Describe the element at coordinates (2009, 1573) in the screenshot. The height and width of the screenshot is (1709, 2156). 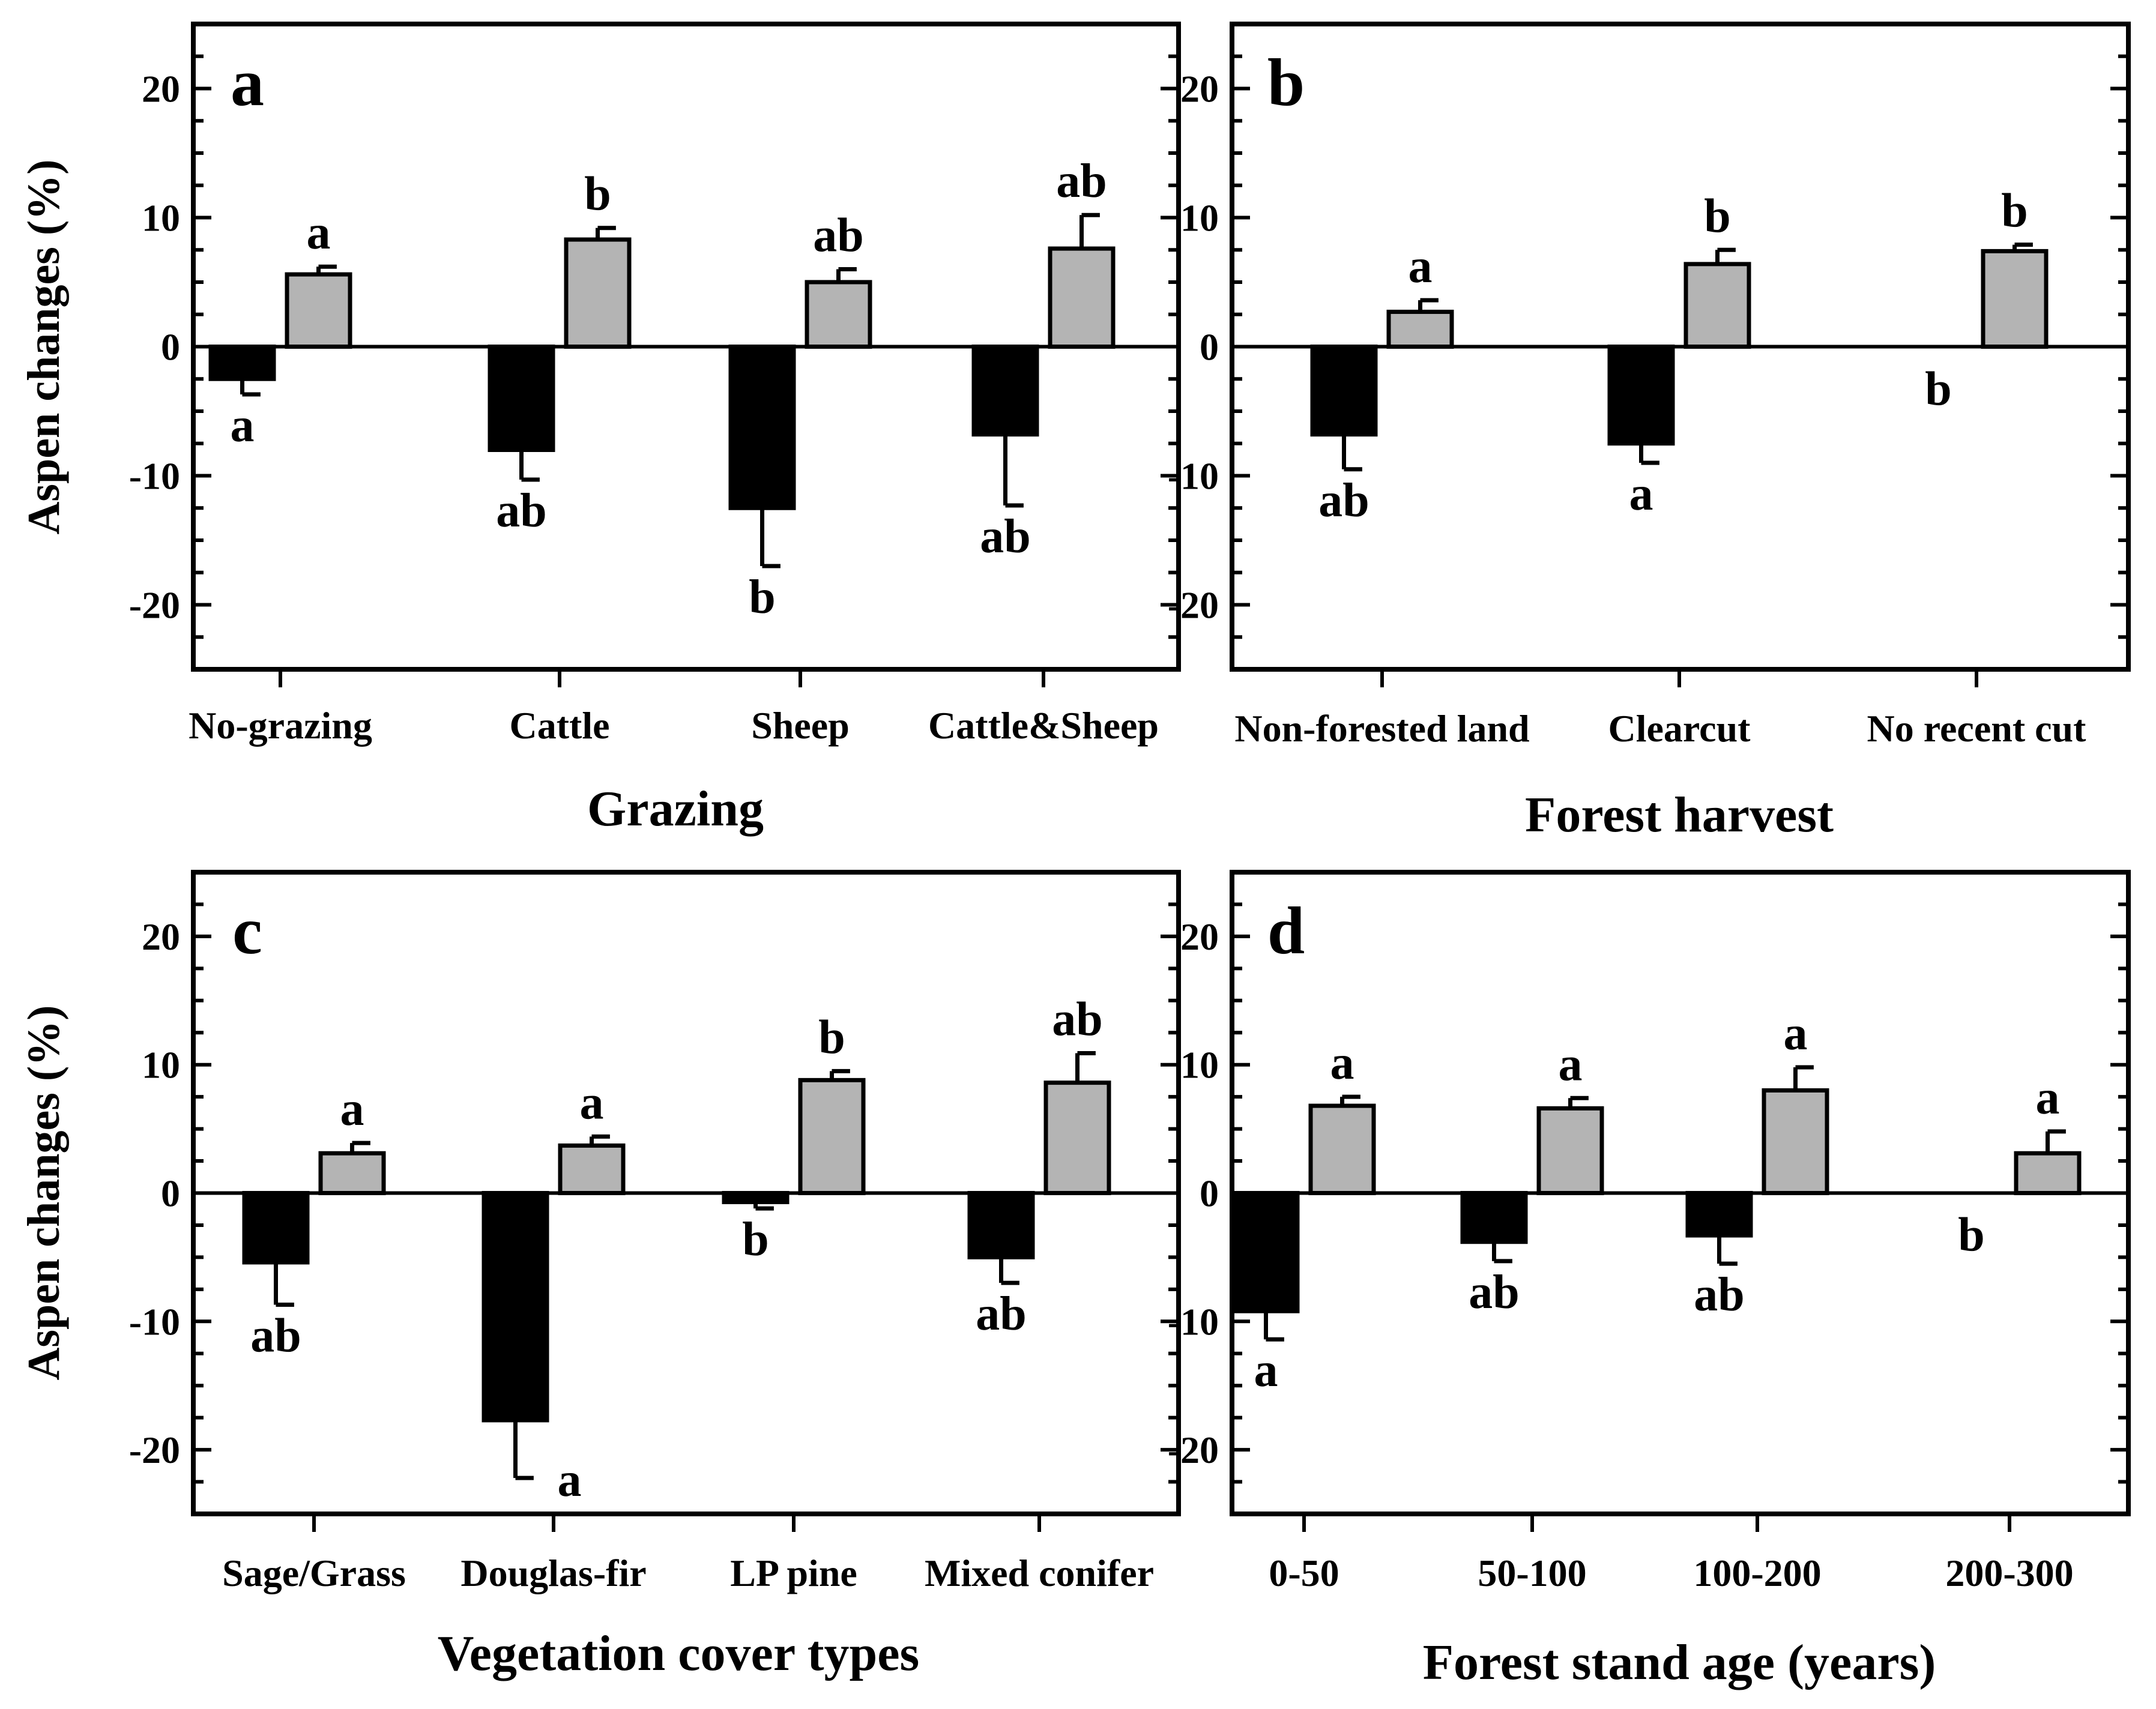
I see `category-label: 200-300` at that location.